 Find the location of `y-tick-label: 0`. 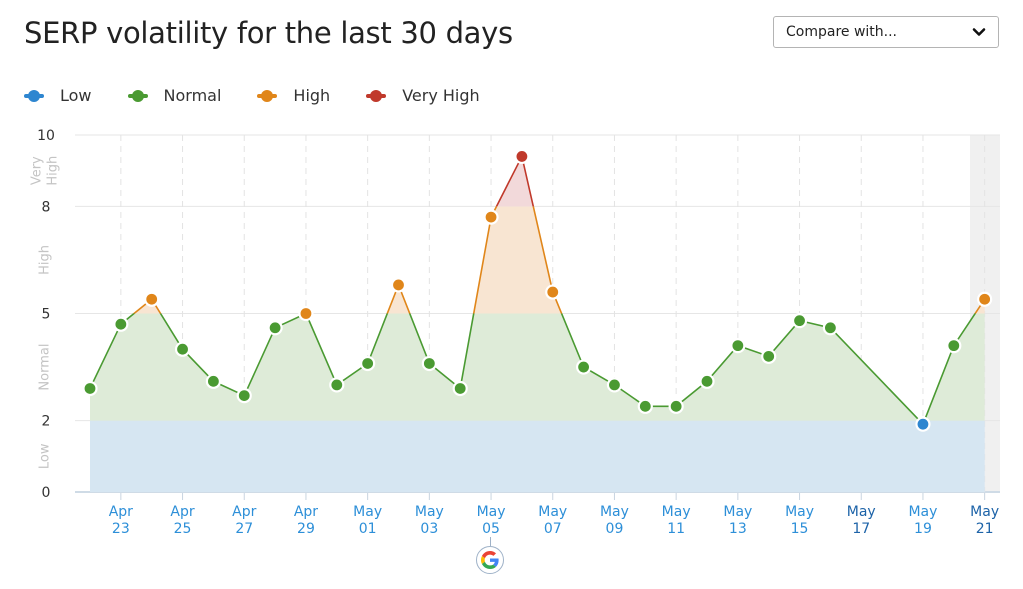

y-tick-label: 0 is located at coordinates (46, 493).